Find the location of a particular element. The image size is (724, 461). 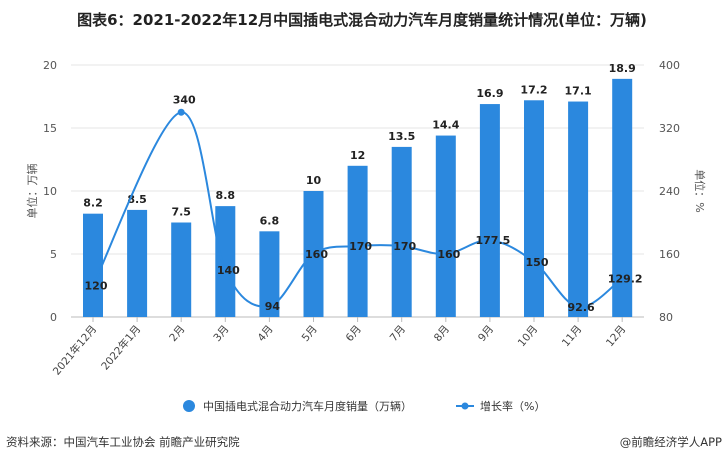

right-tick-label: 240 is located at coordinates (669, 191).